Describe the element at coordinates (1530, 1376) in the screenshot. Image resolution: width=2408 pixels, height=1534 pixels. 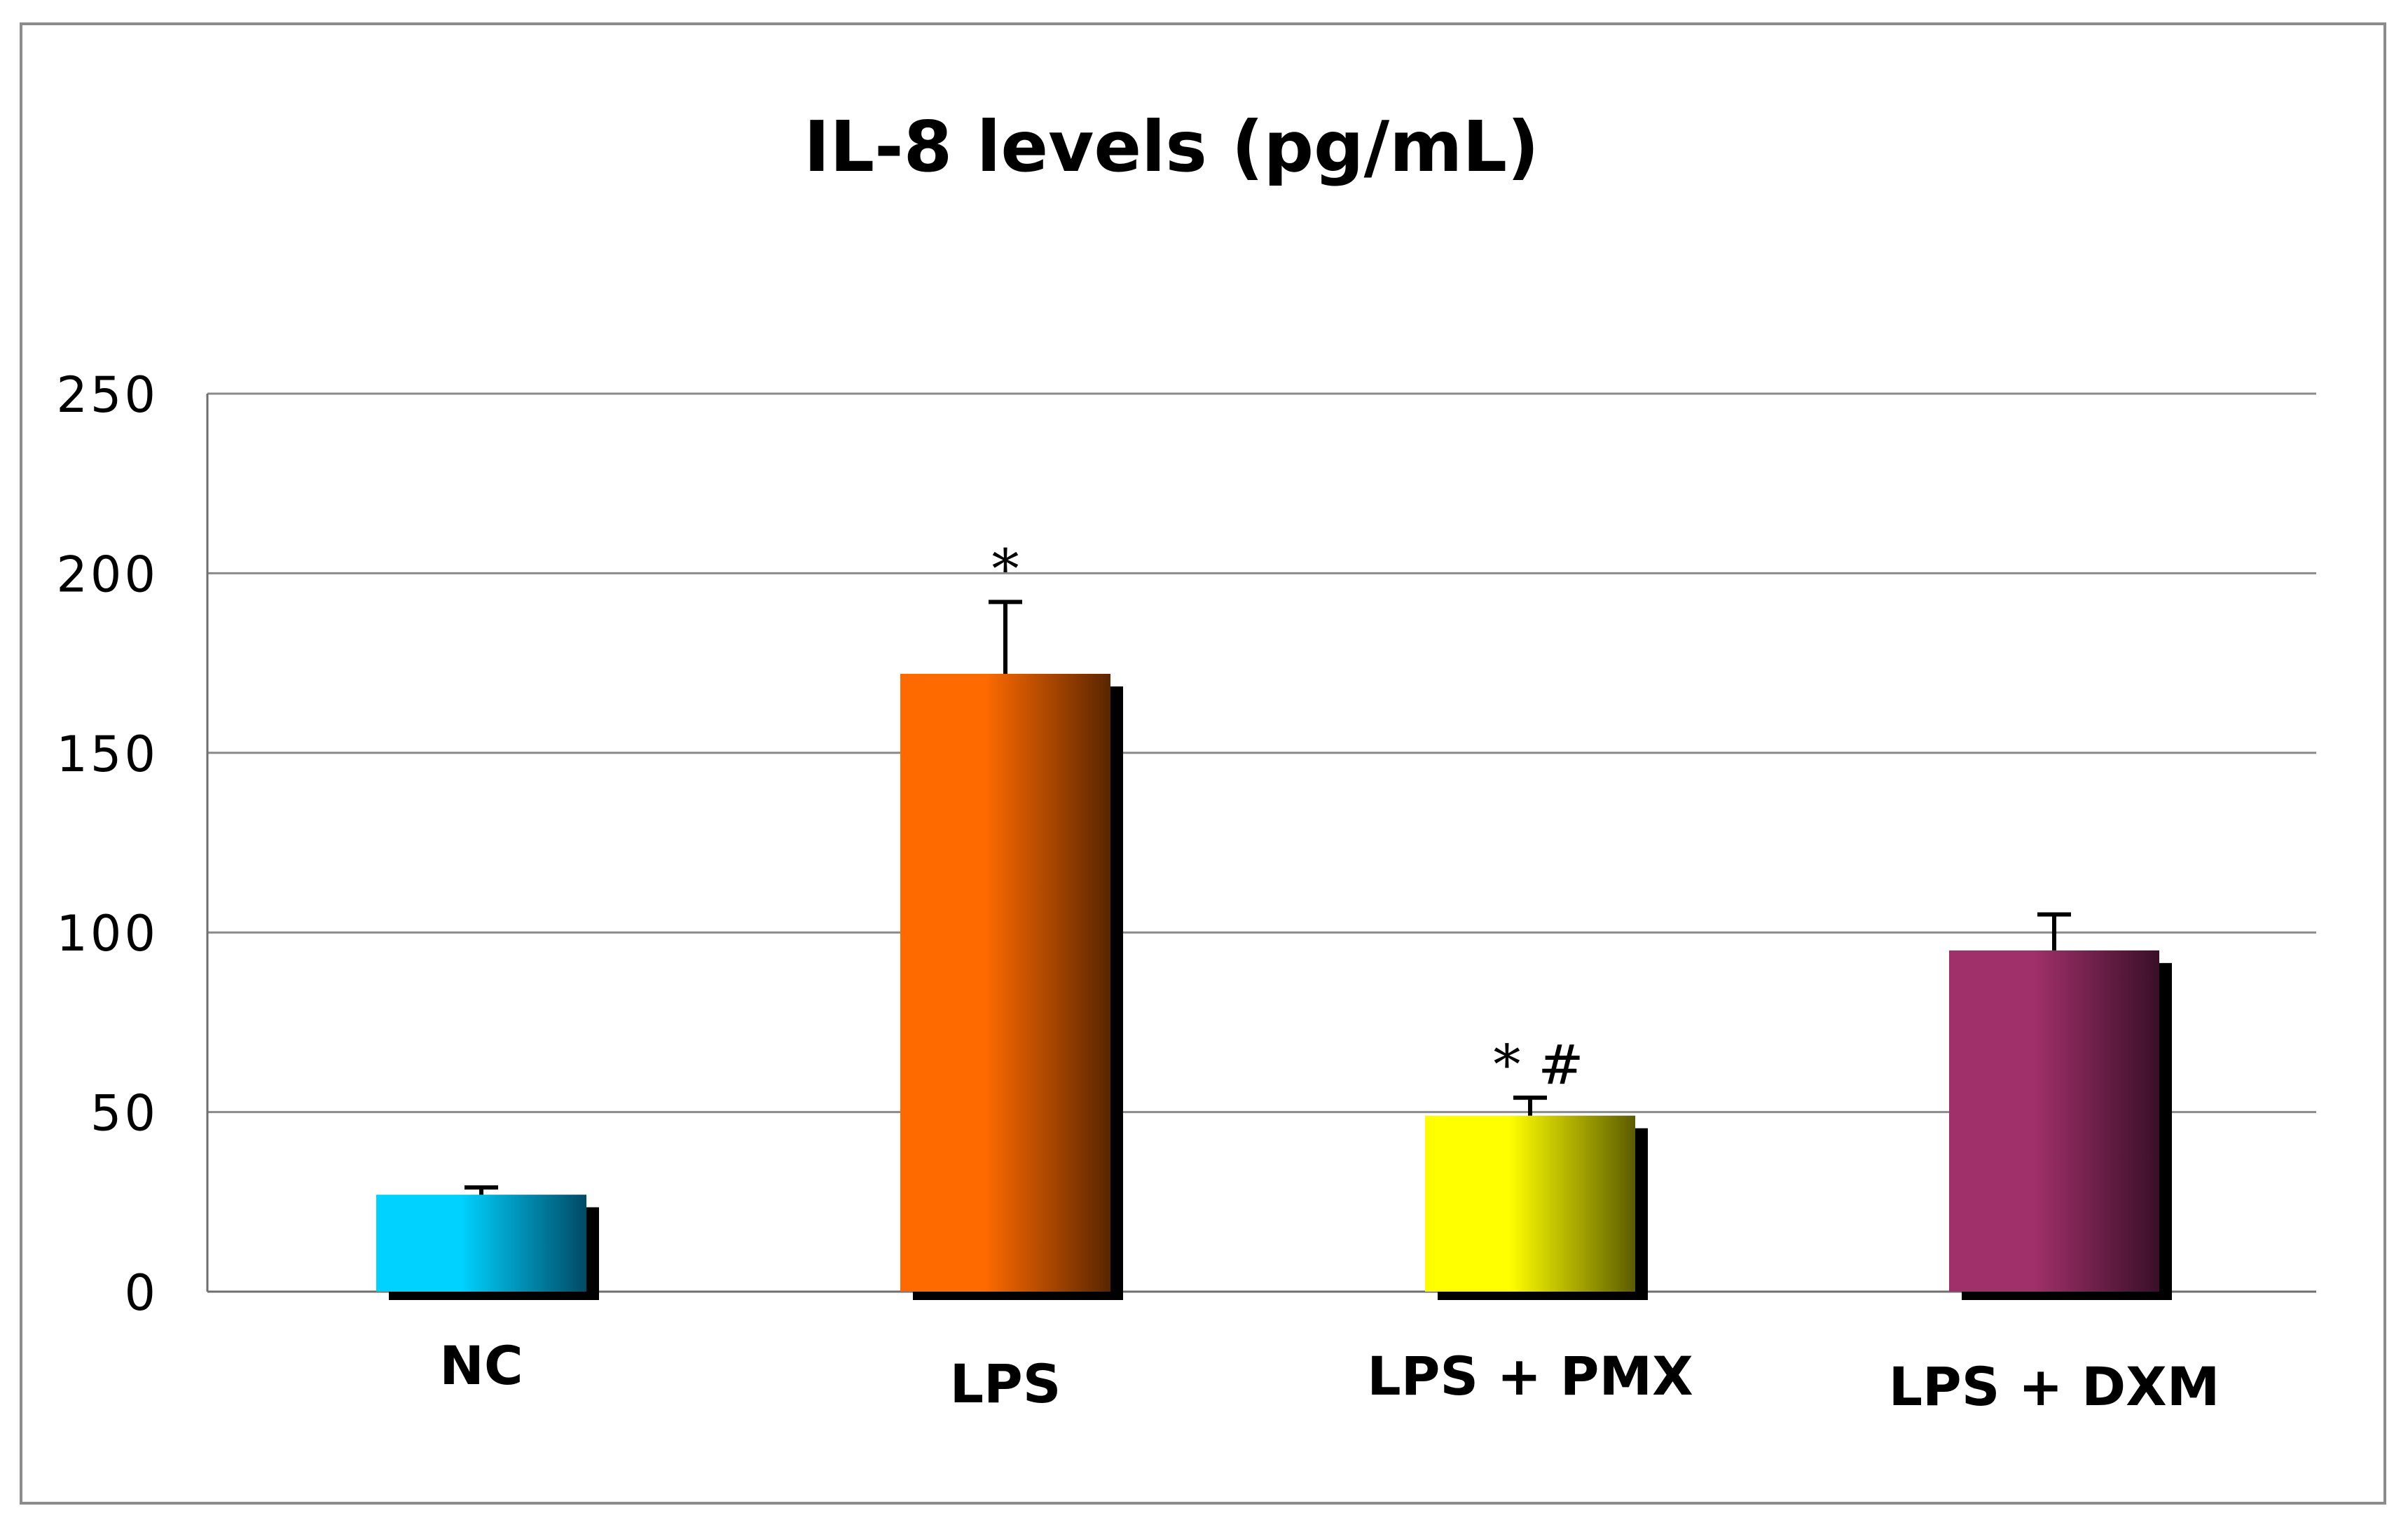
I see `x-tick-label: LPS + PMX` at that location.